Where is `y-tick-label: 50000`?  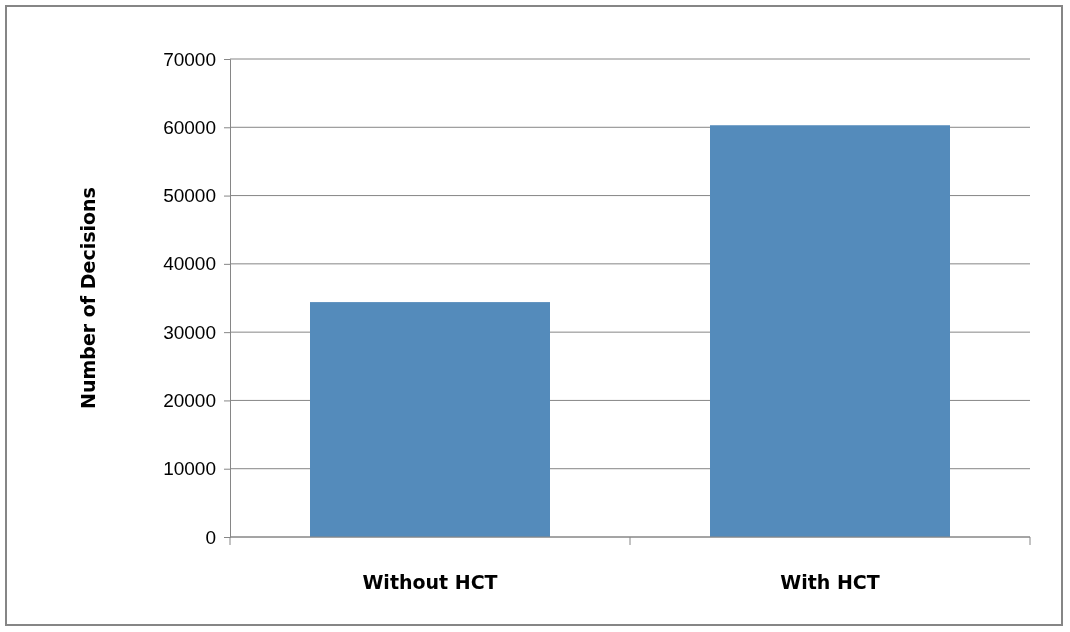 y-tick-label: 50000 is located at coordinates (189, 196).